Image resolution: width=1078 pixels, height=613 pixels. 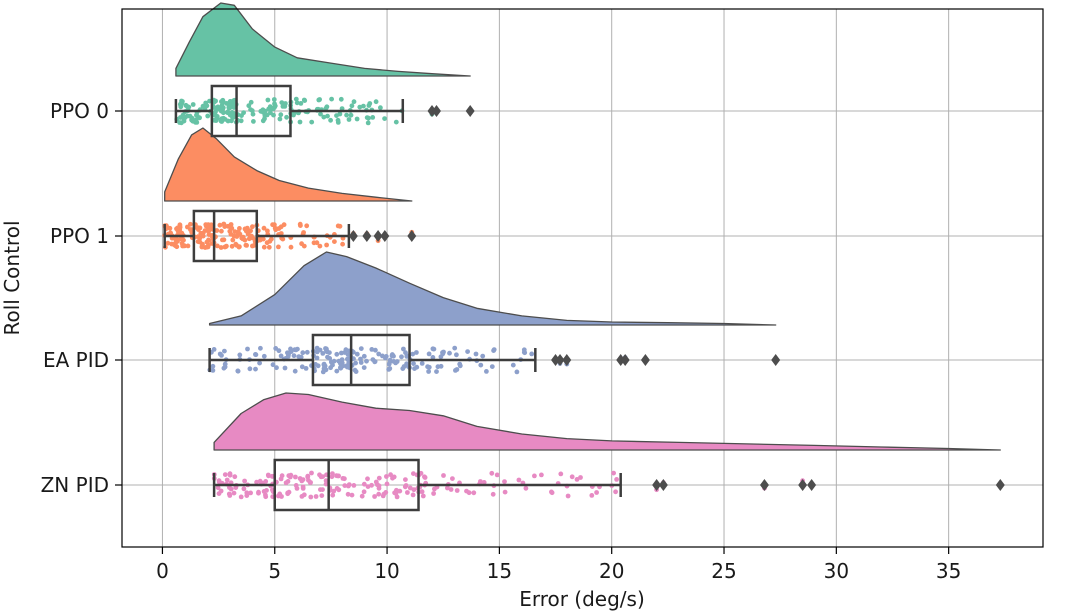 What do you see at coordinates (162, 571) in the screenshot?
I see `x-tick-label: 0` at bounding box center [162, 571].